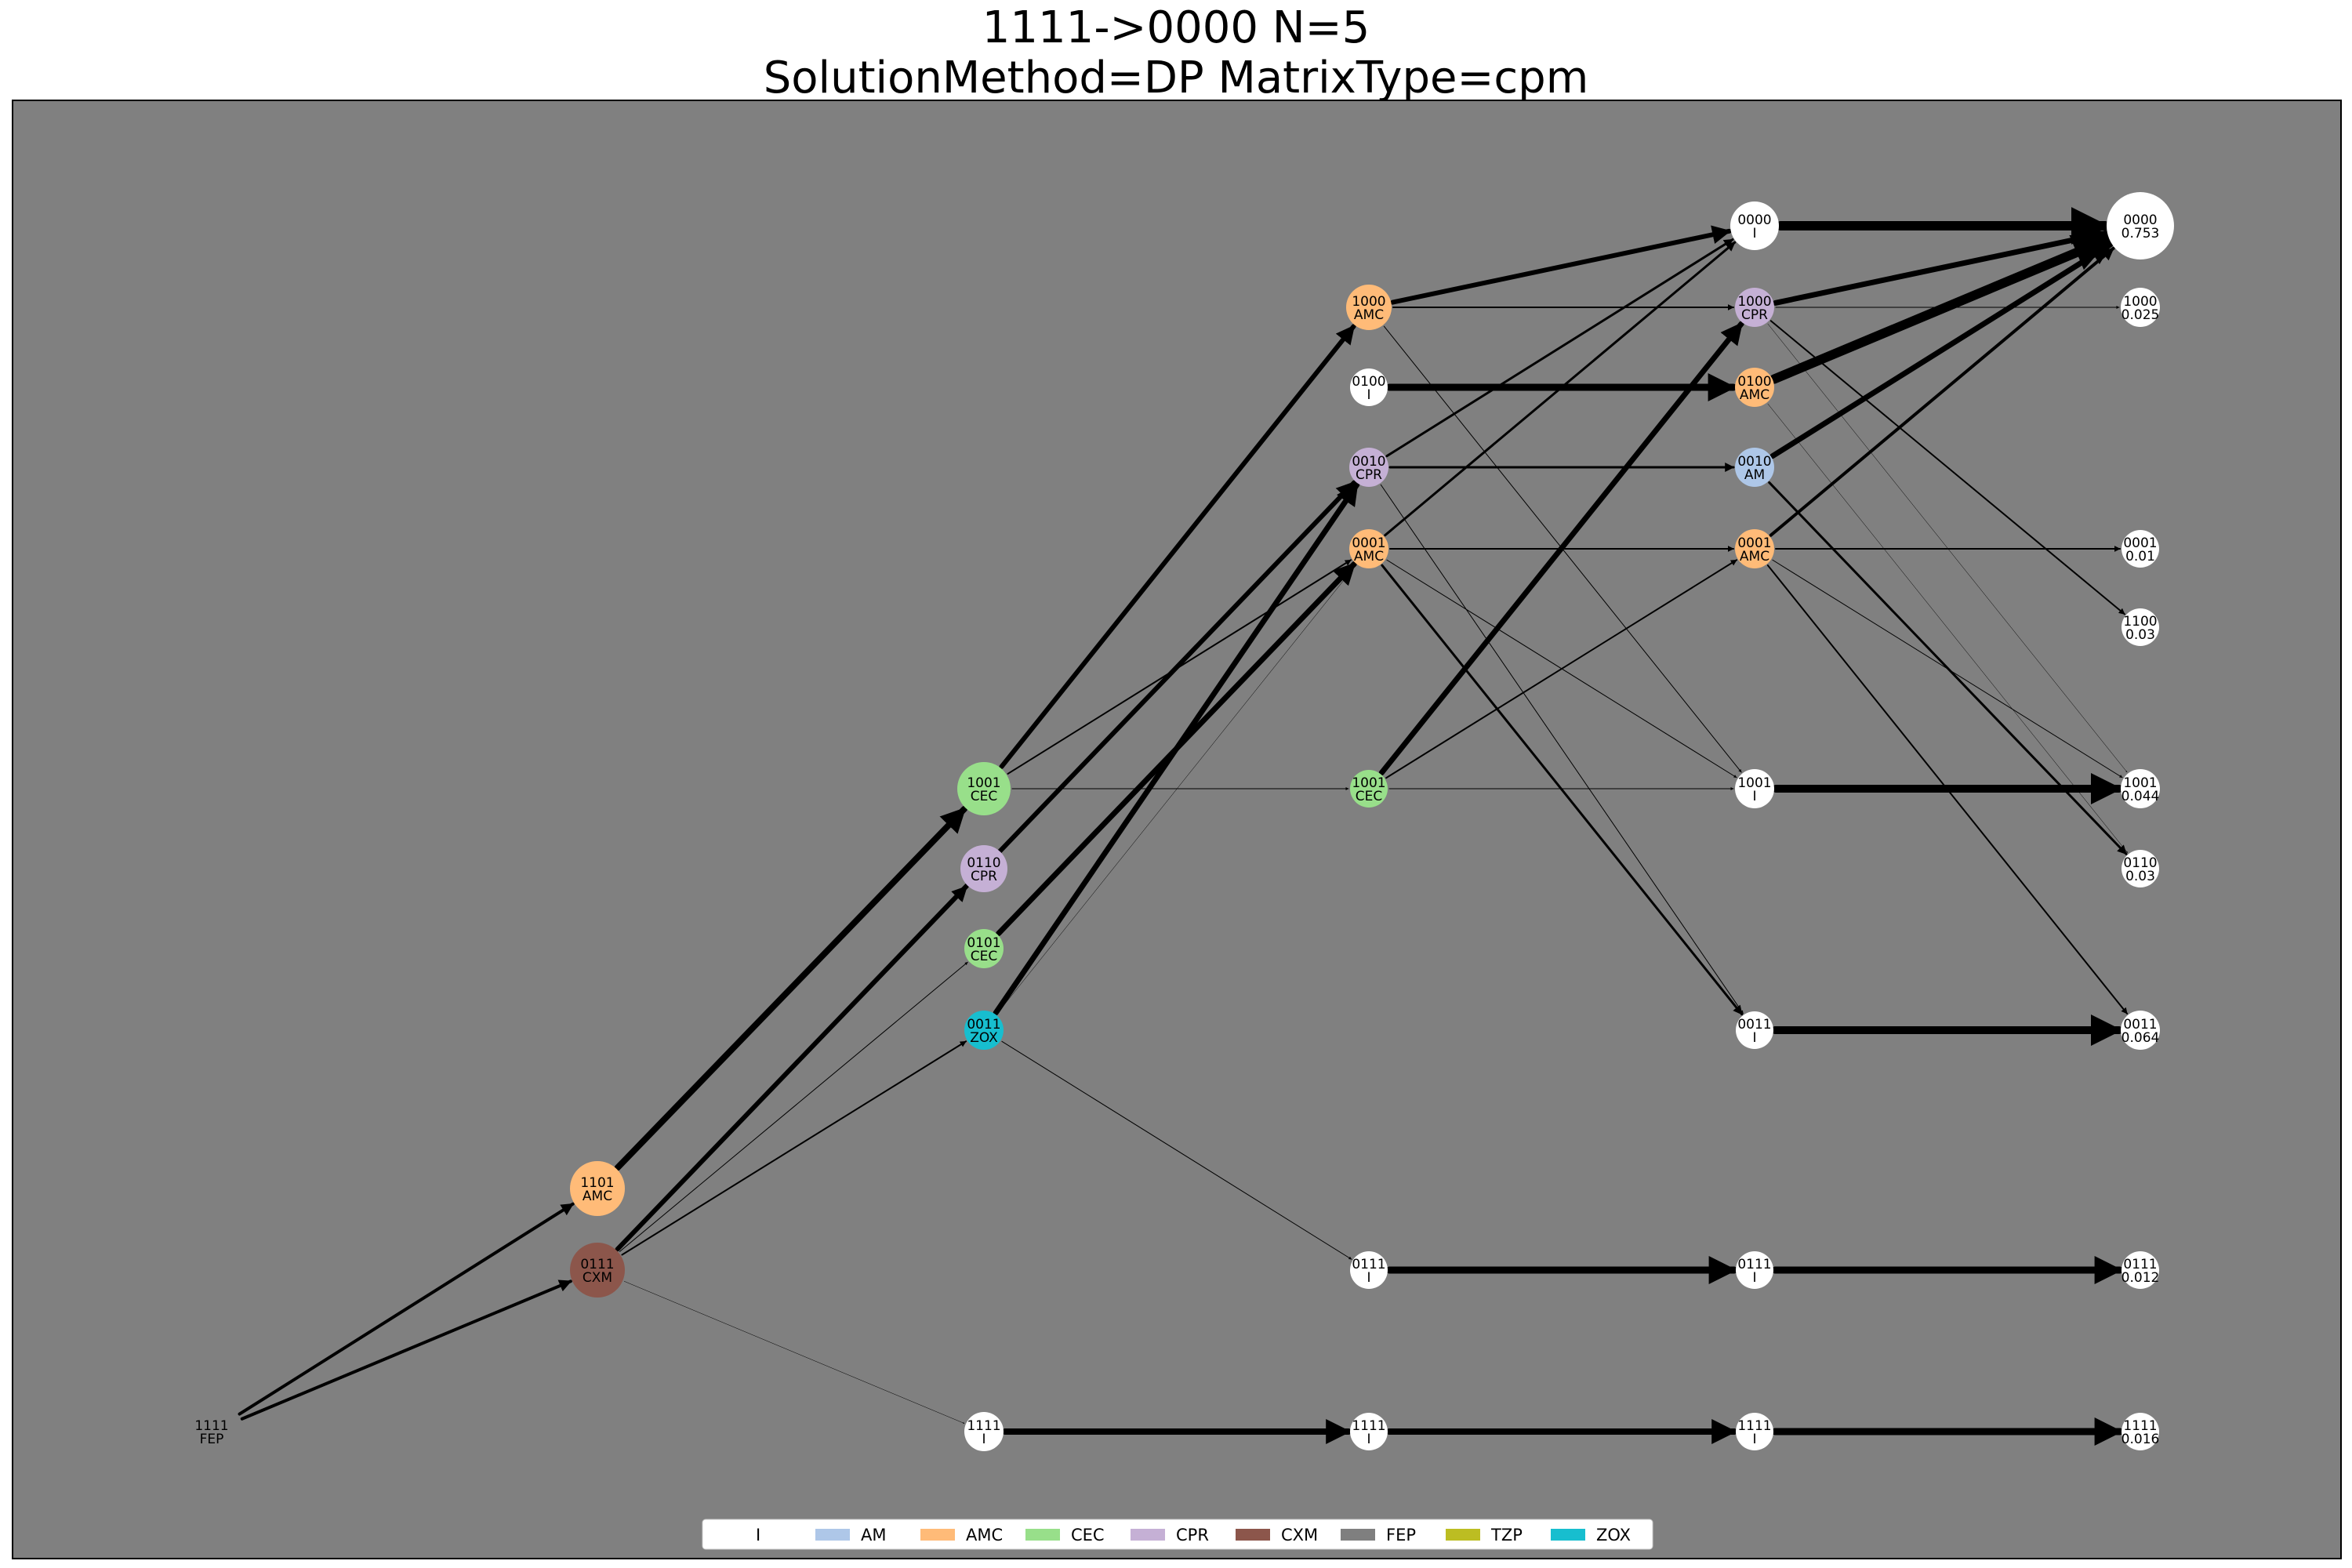 The width and height of the screenshot is (2352, 1568). I want to click on node-action-label: 0.016, so click(2141, 1439).